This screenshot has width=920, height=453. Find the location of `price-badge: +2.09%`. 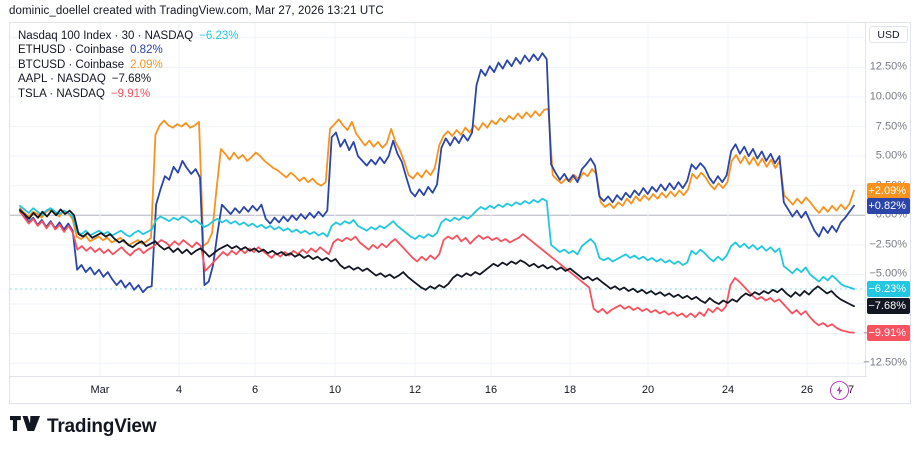

price-badge: +2.09% is located at coordinates (888, 190).